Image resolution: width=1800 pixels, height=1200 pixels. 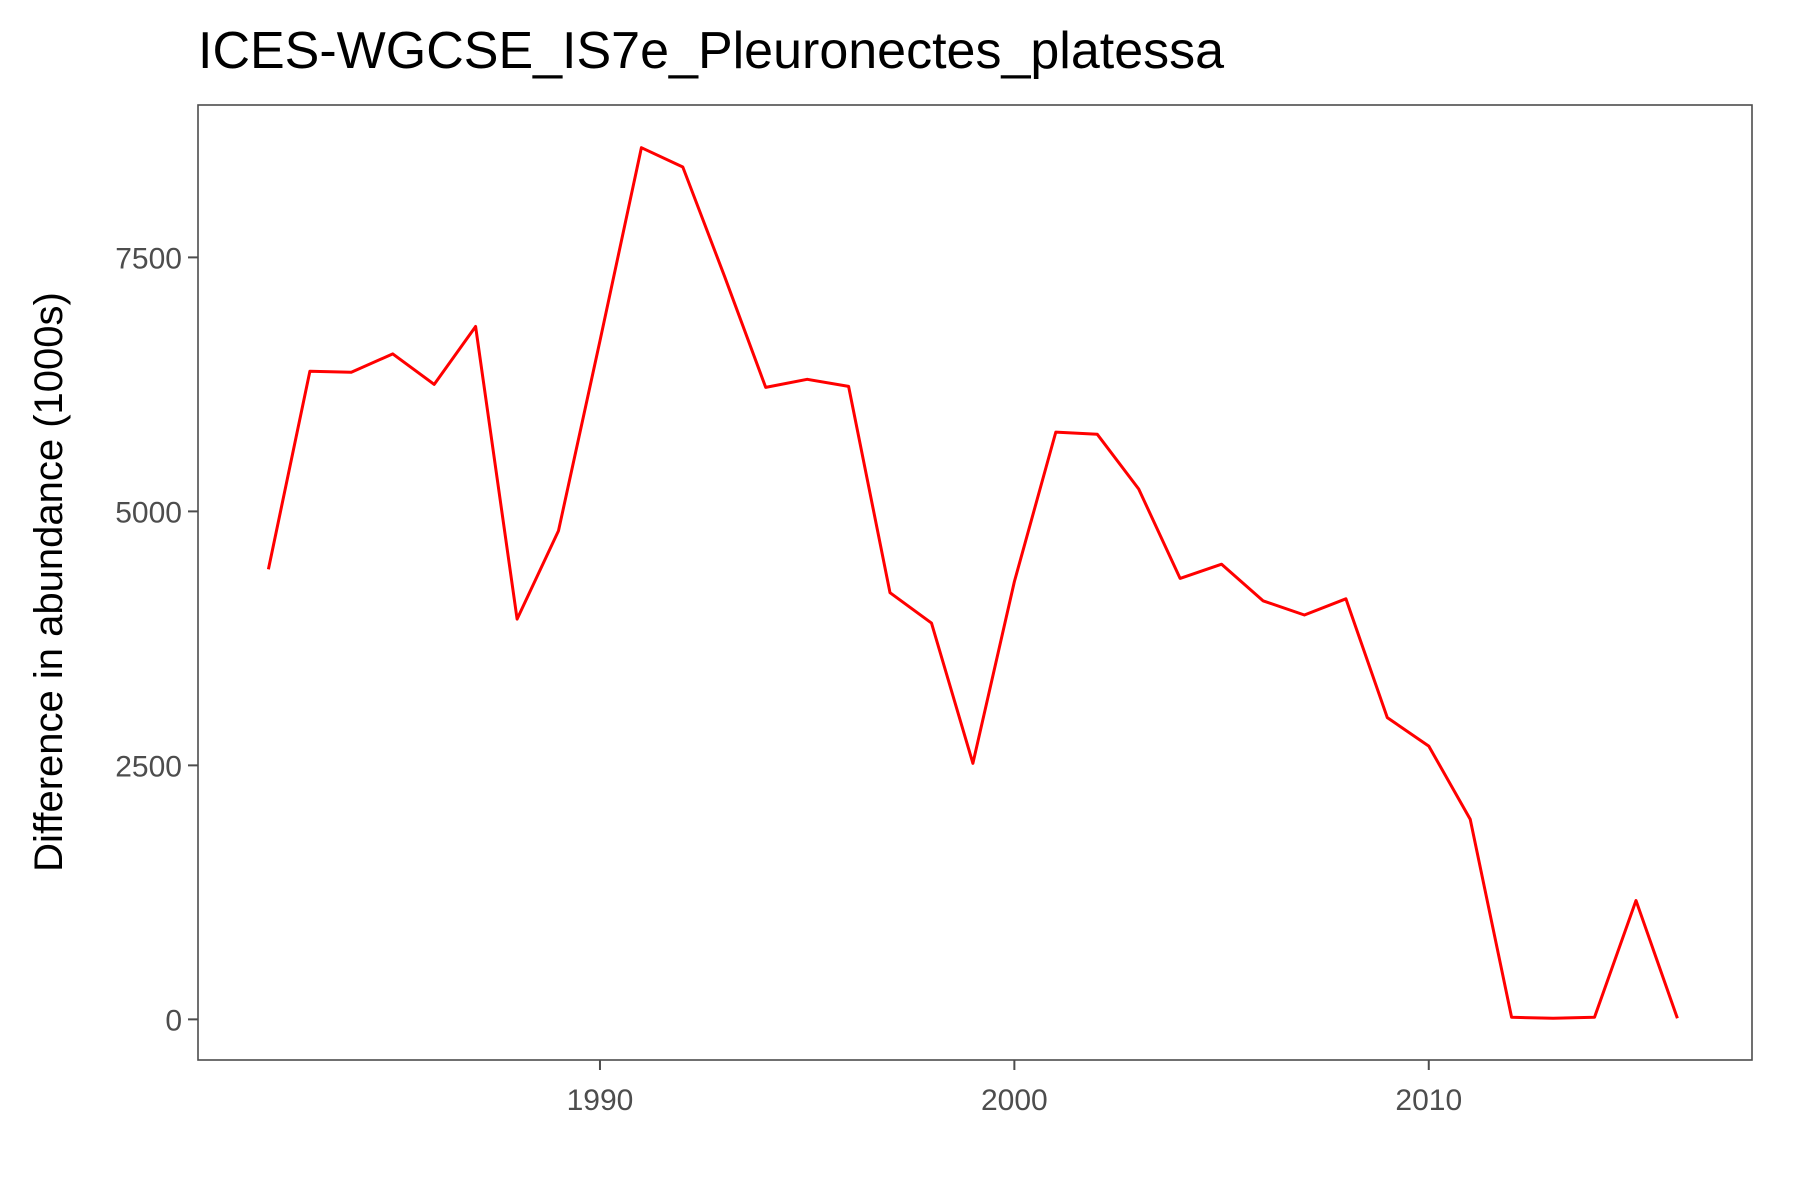 What do you see at coordinates (1014, 1100) in the screenshot?
I see `x-tick-label: 2000` at bounding box center [1014, 1100].